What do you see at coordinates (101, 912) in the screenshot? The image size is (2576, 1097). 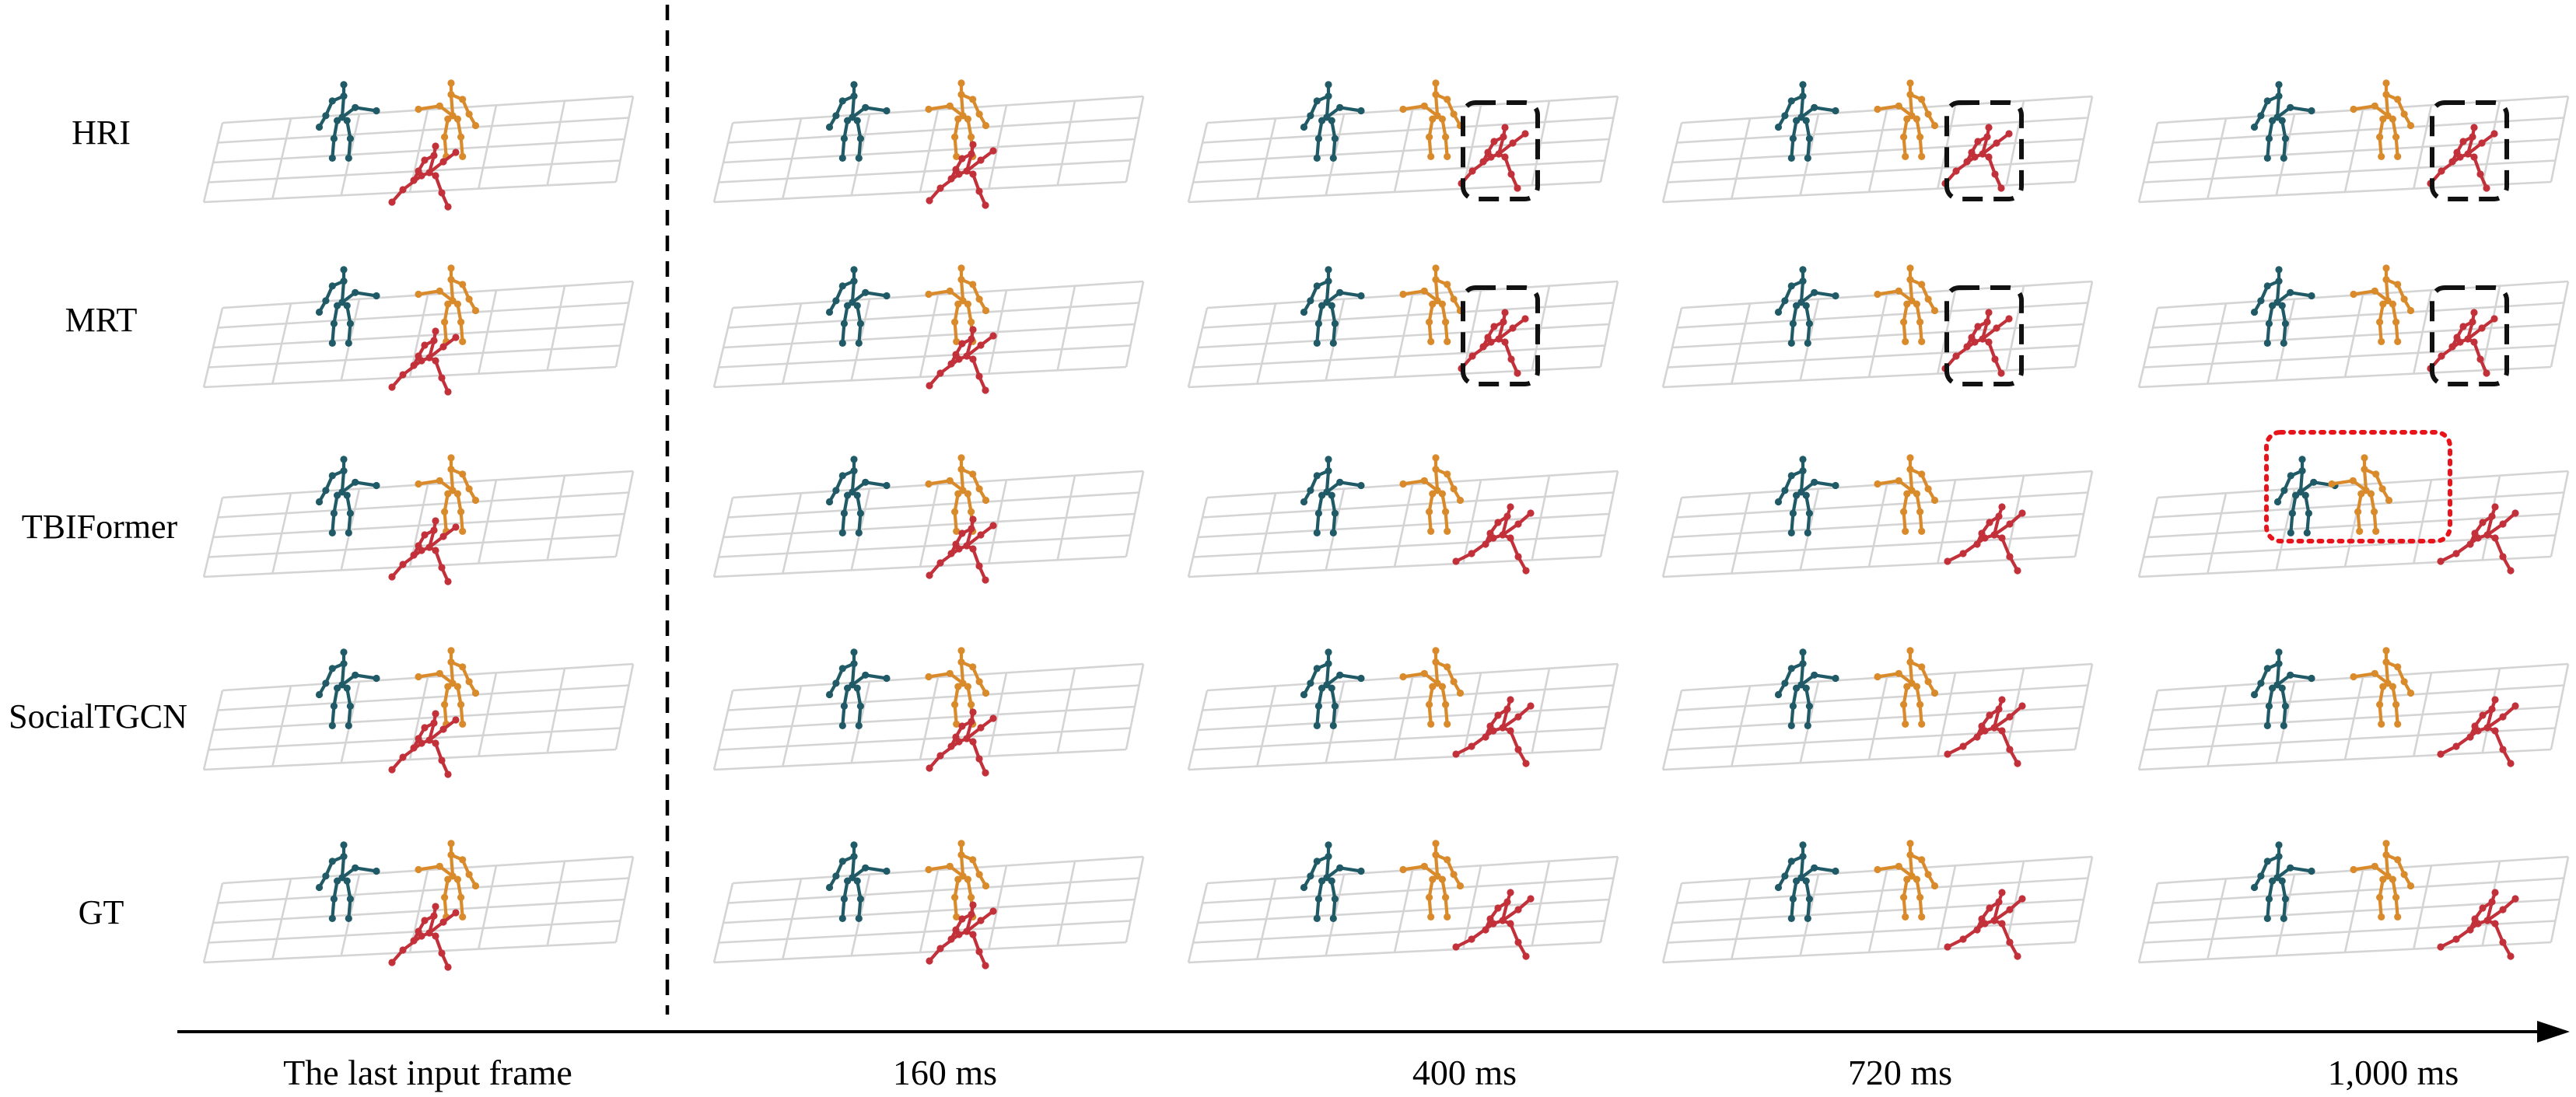 I see `row-label-gt: GT` at bounding box center [101, 912].